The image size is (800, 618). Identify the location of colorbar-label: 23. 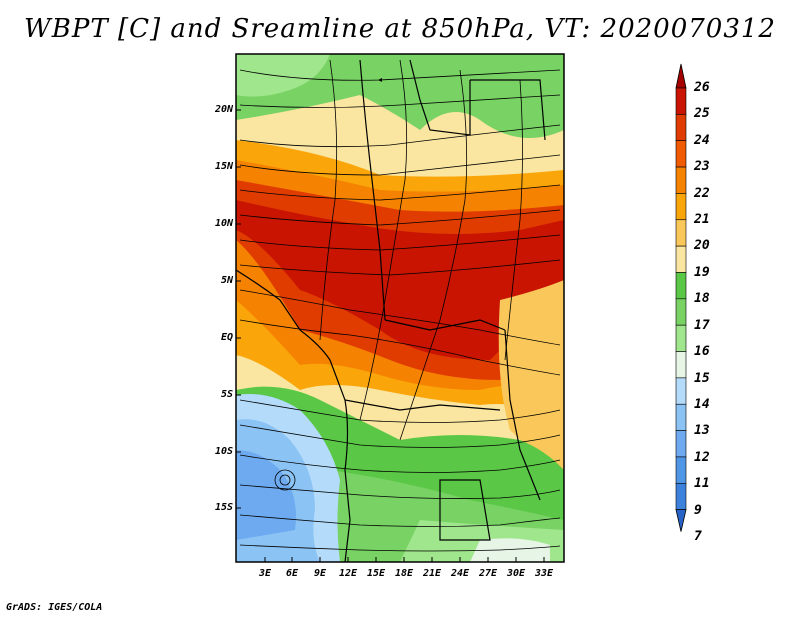
(702, 167).